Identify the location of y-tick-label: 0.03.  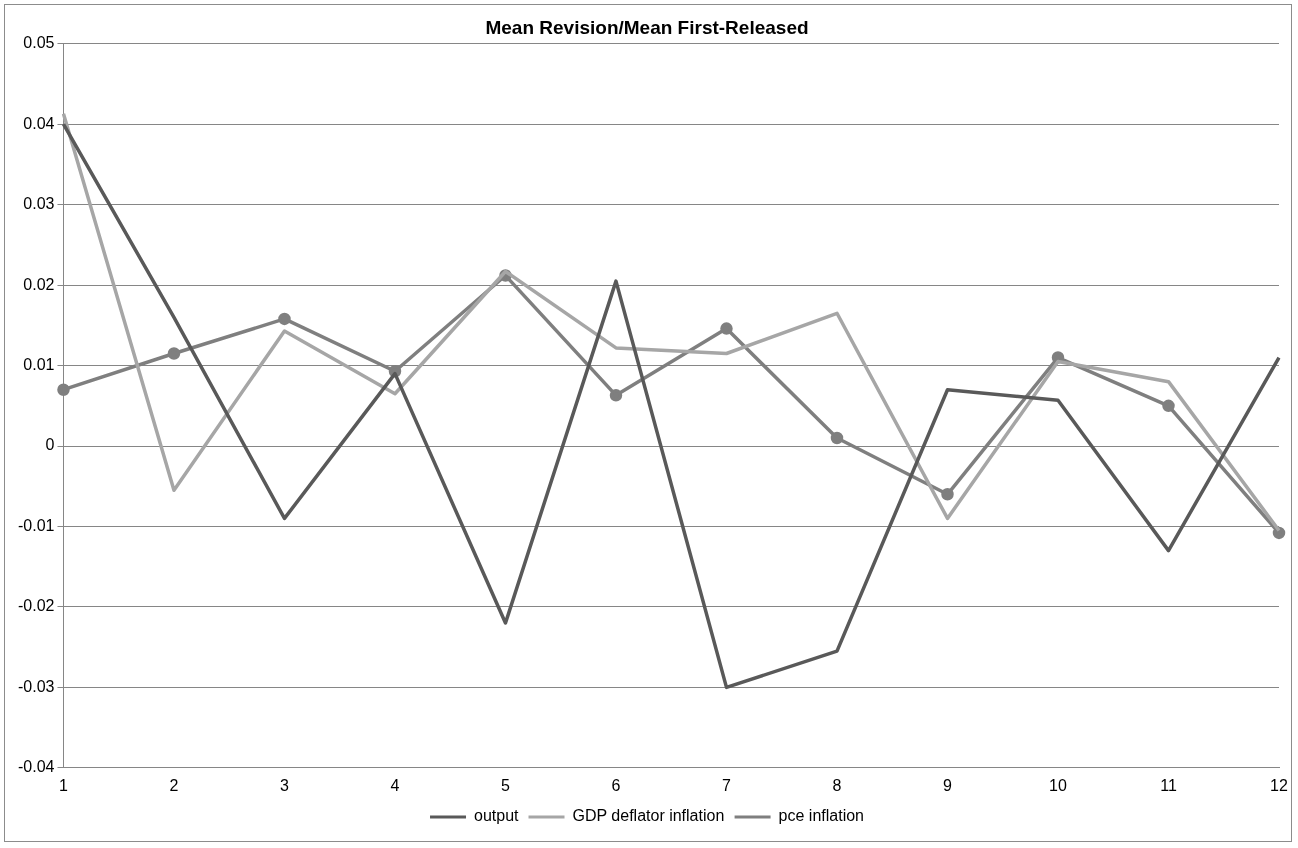
(39, 204).